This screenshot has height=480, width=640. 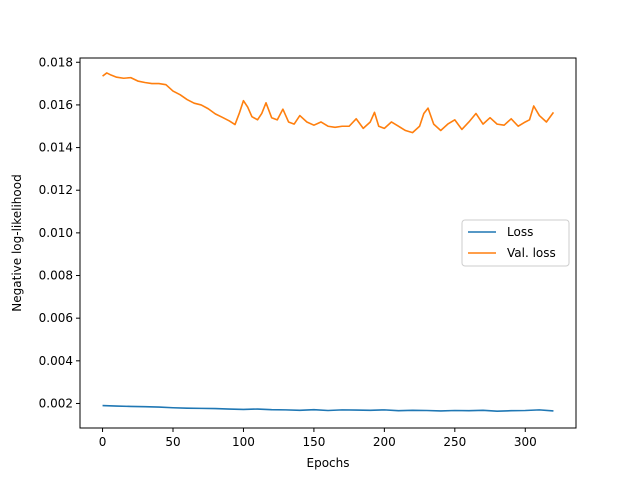 I want to click on legend: Loss Val. loss, so click(x=515, y=243).